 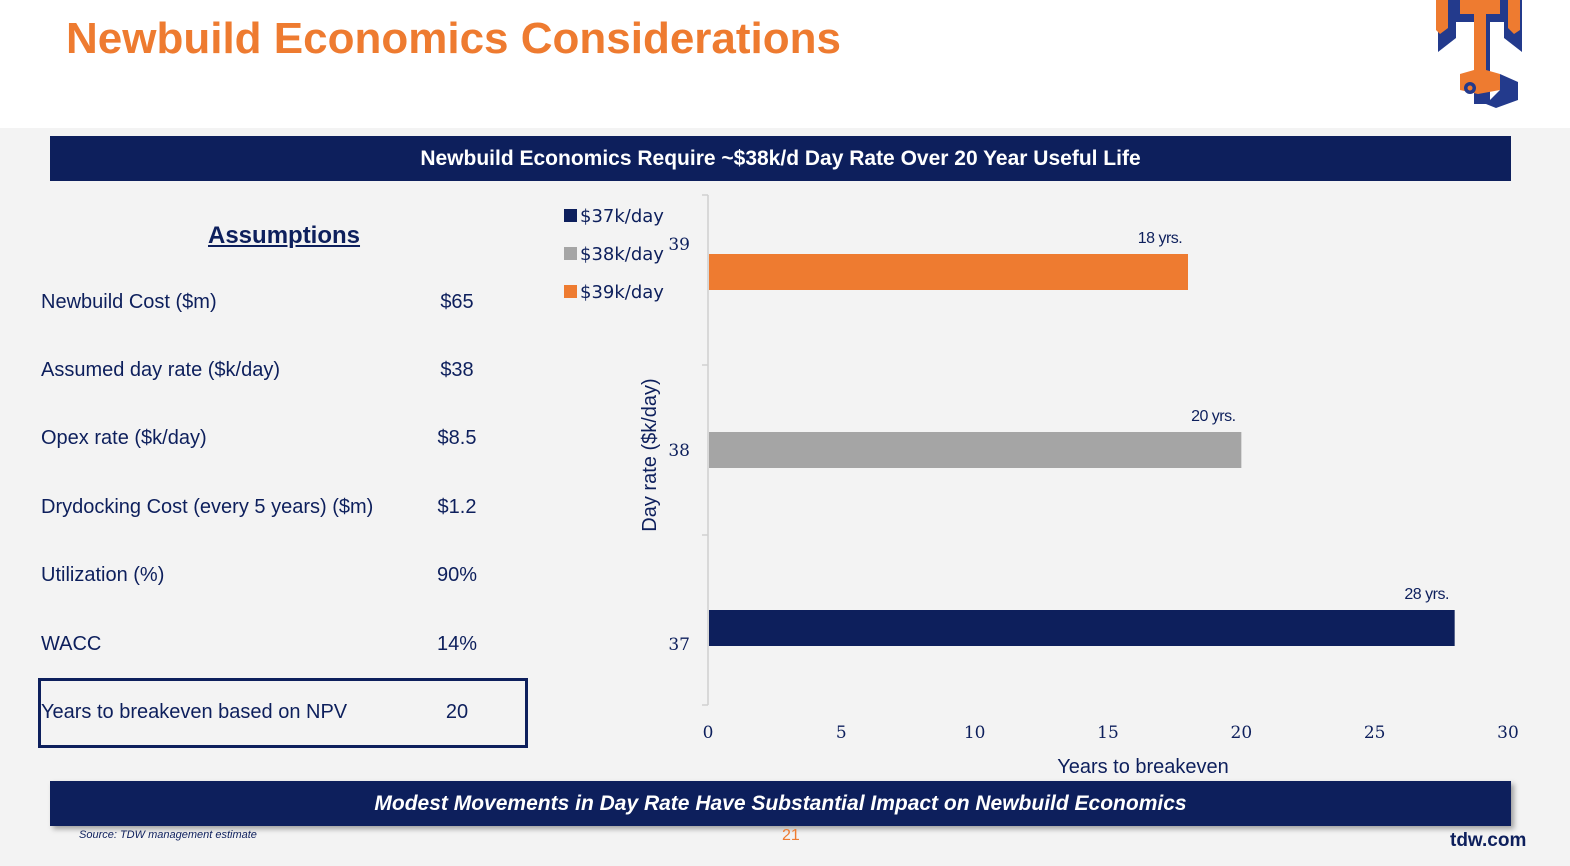 What do you see at coordinates (650, 454) in the screenshot?
I see `y-axis-title: Day rate ($k/day)` at bounding box center [650, 454].